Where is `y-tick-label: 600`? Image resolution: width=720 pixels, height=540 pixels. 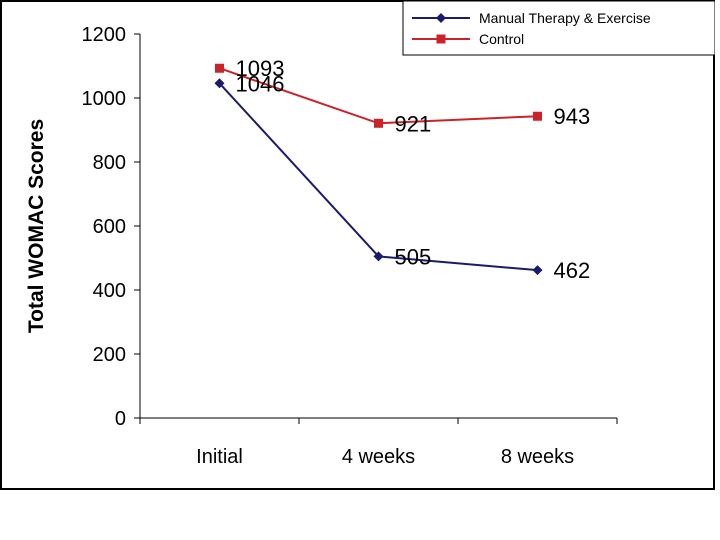
y-tick-label: 600 is located at coordinates (109, 227).